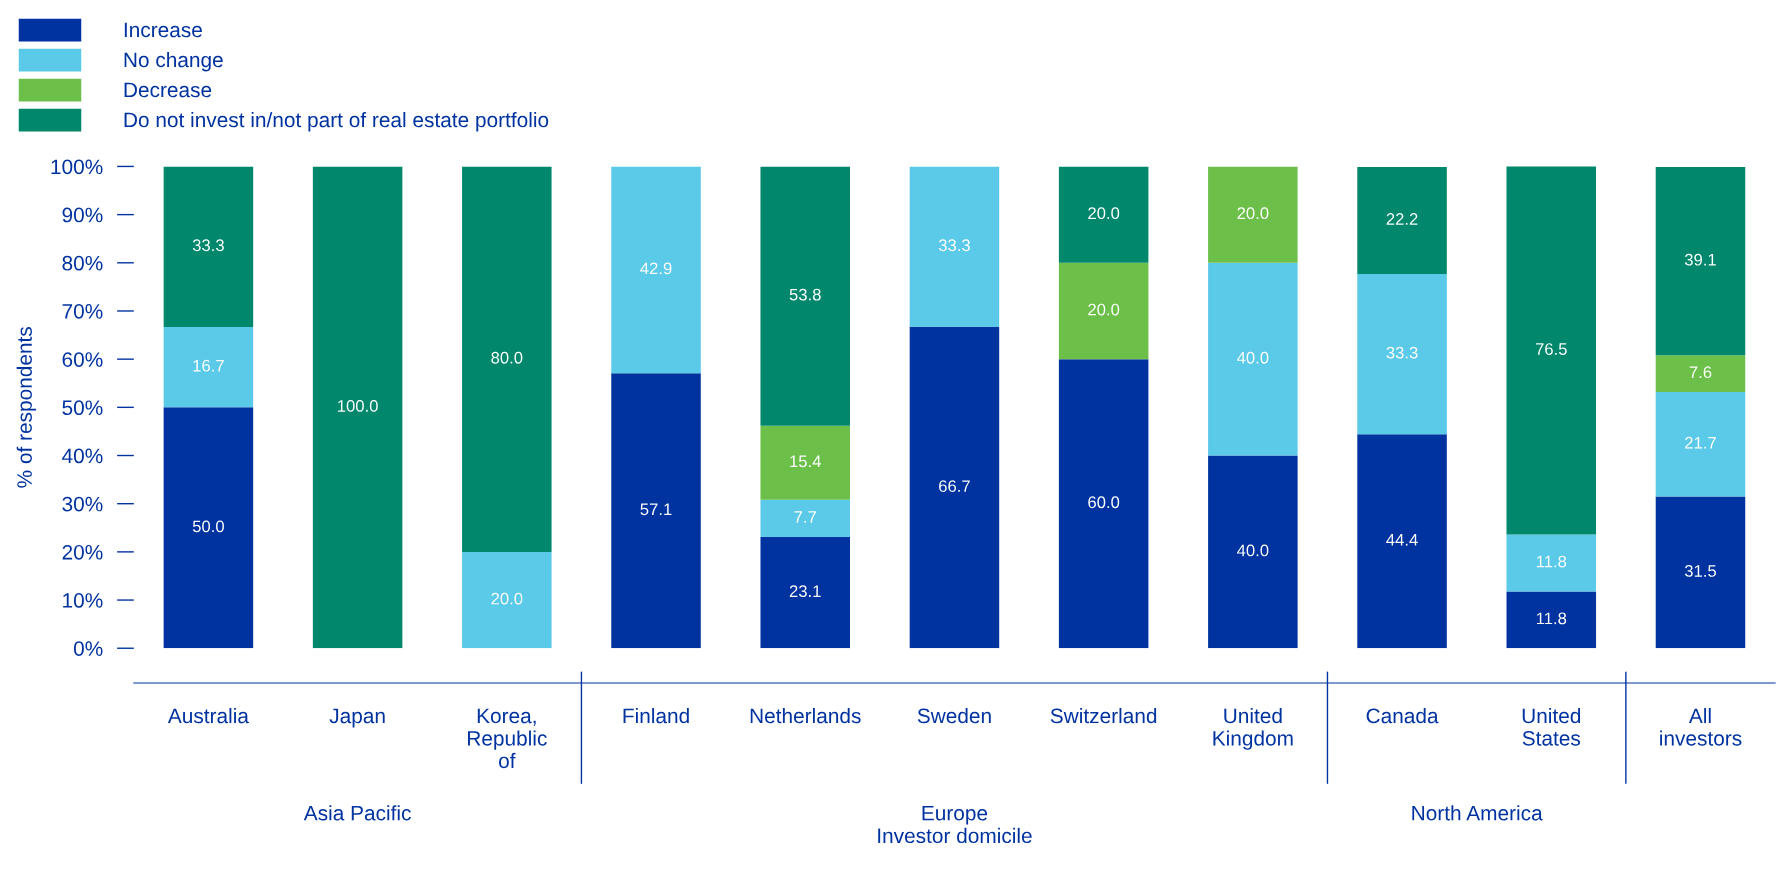 The width and height of the screenshot is (1784, 876). I want to click on data-label: 44.4, so click(1402, 540).